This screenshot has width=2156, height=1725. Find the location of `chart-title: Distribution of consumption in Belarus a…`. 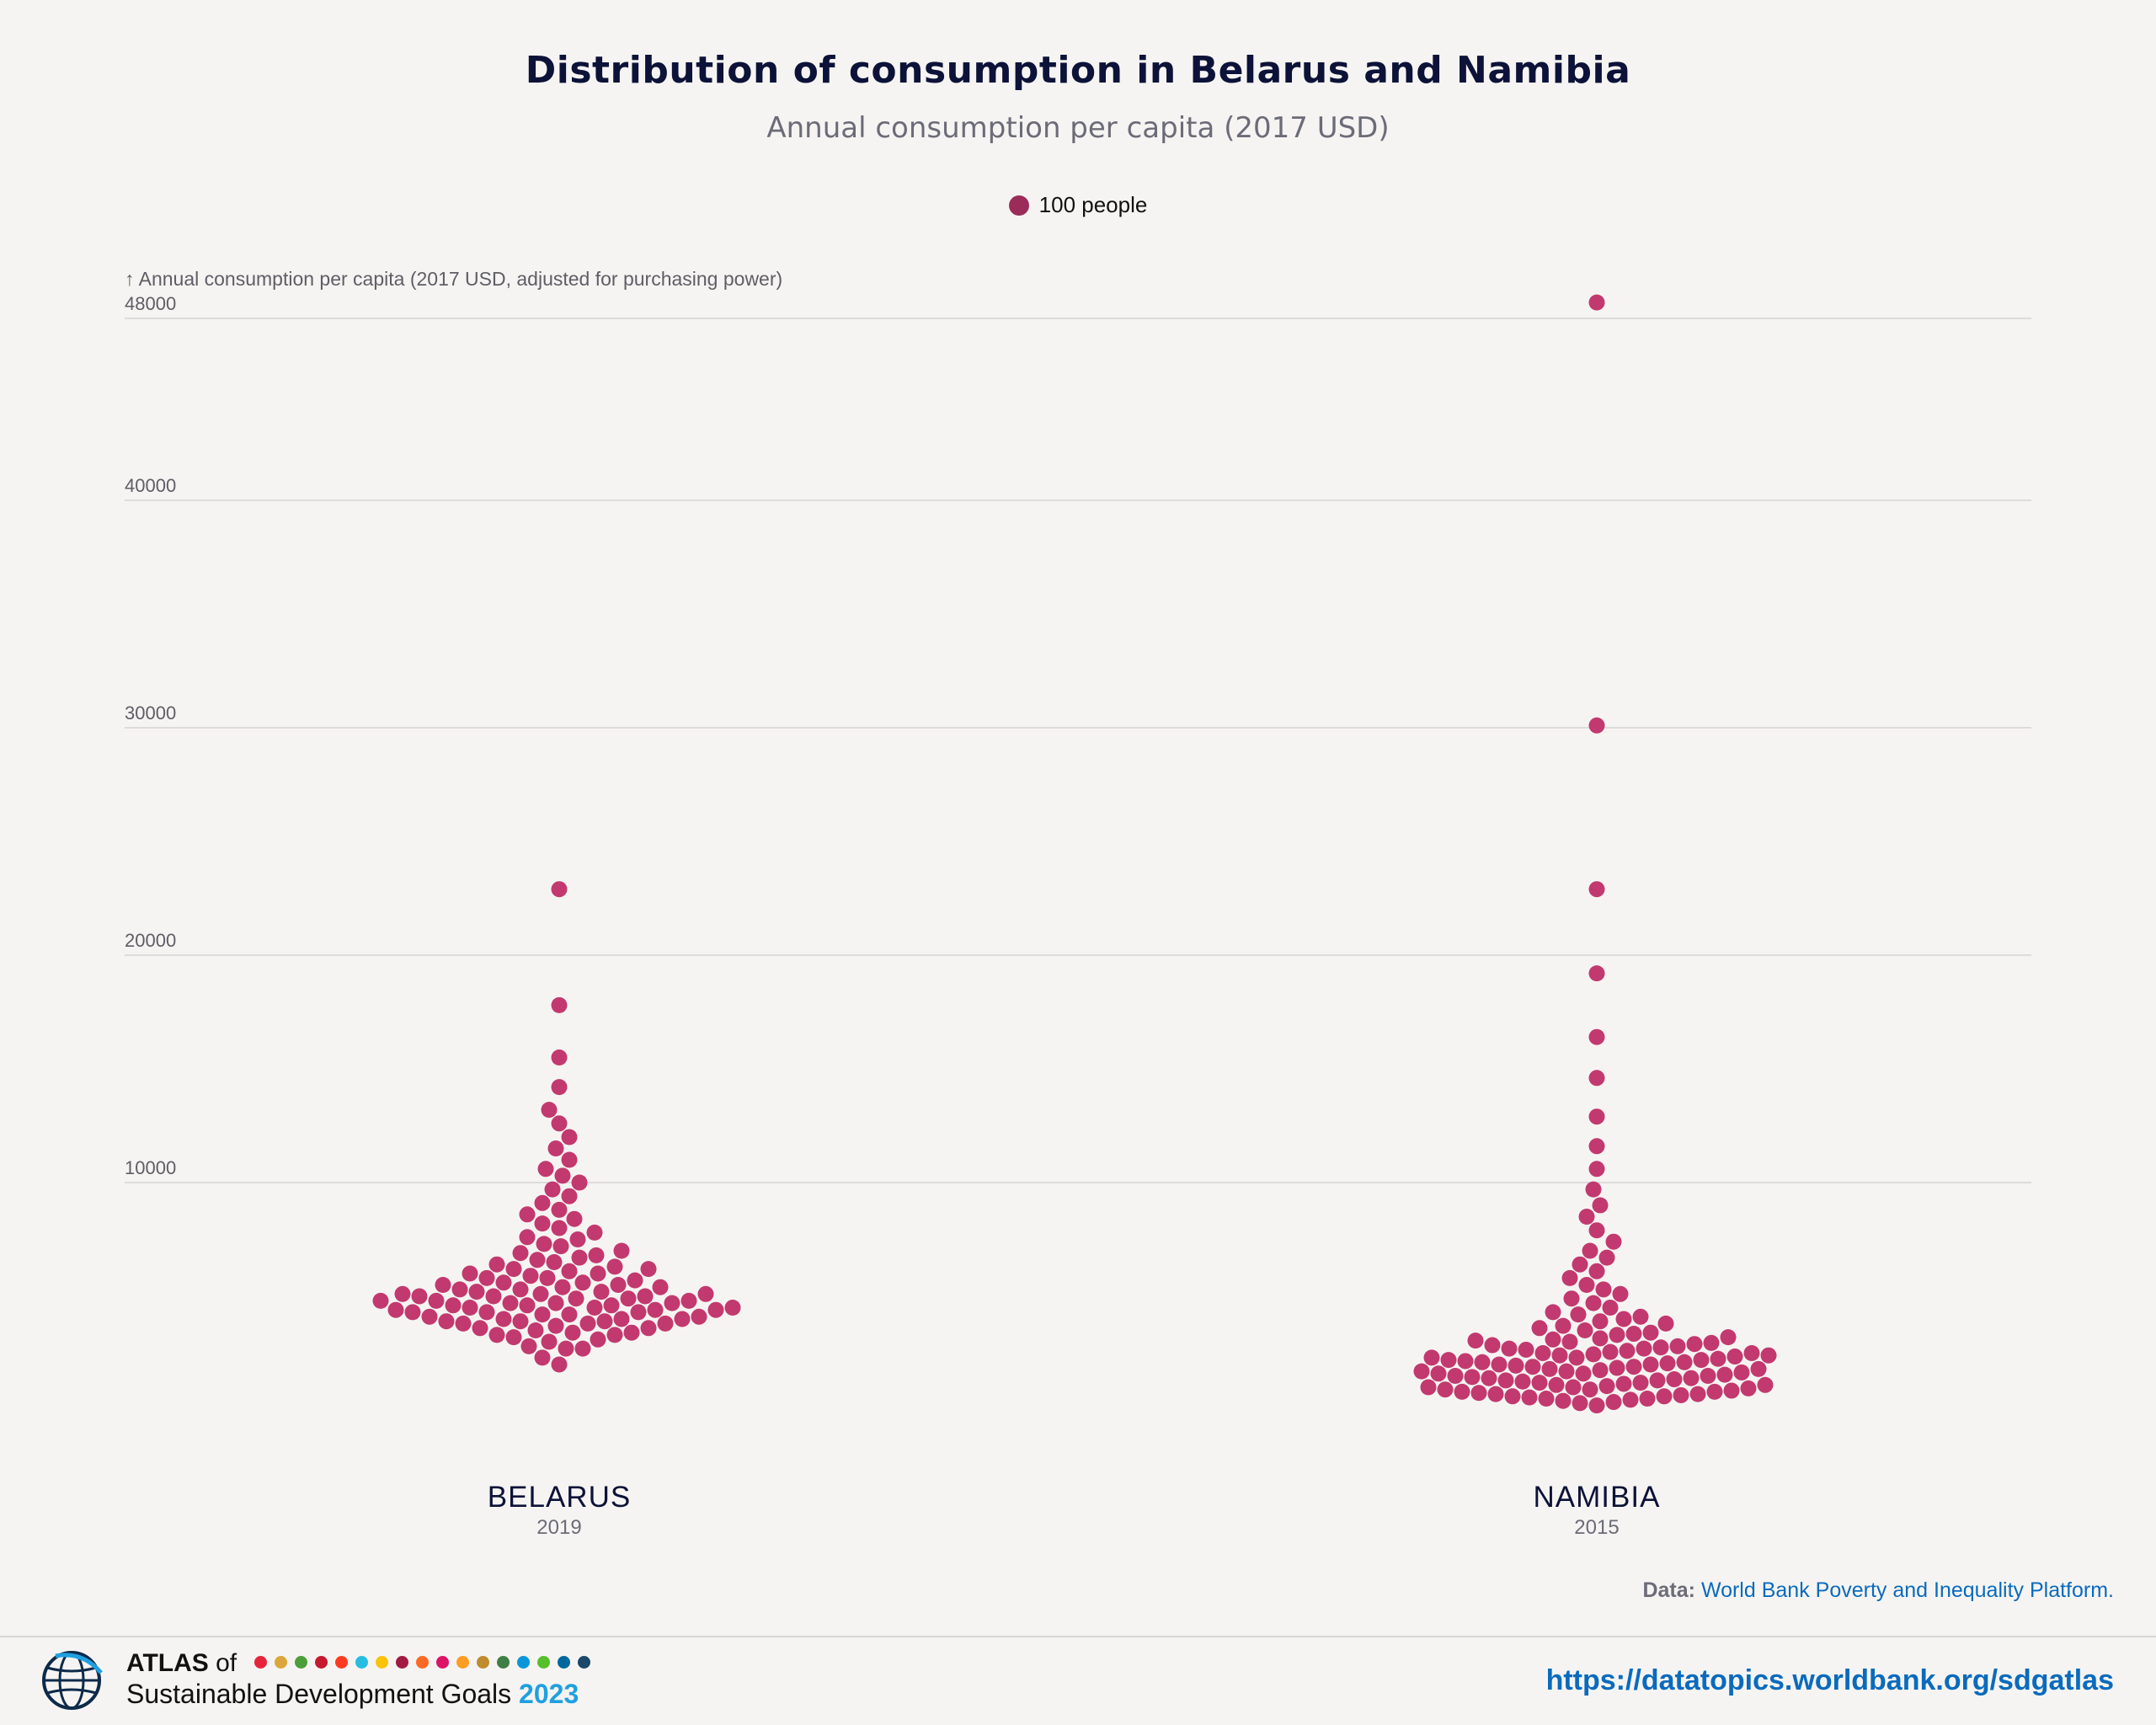

chart-title: Distribution of consumption in Belarus a… is located at coordinates (1078, 70).